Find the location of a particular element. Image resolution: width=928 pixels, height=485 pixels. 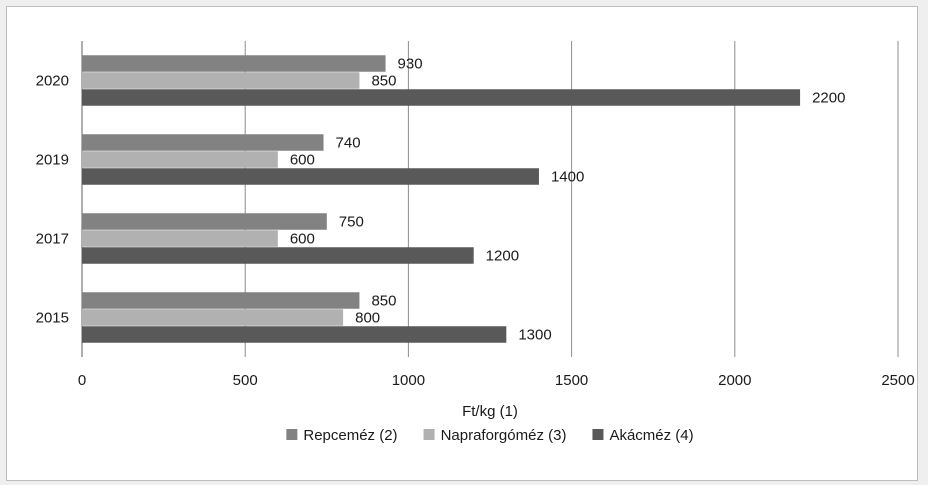

legend-label-1: Repceméz (2) is located at coordinates (350, 435).